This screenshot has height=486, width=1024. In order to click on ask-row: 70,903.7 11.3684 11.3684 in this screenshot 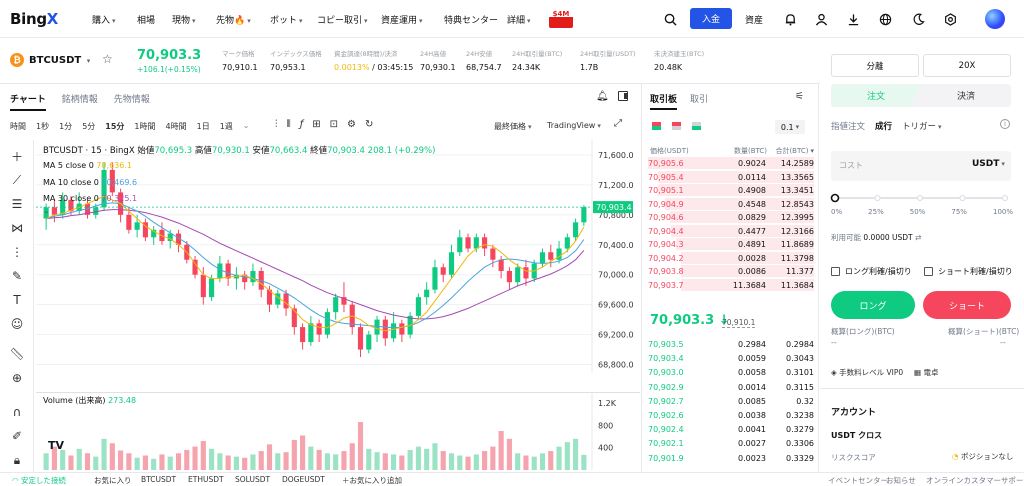, I will do `click(731, 285)`.